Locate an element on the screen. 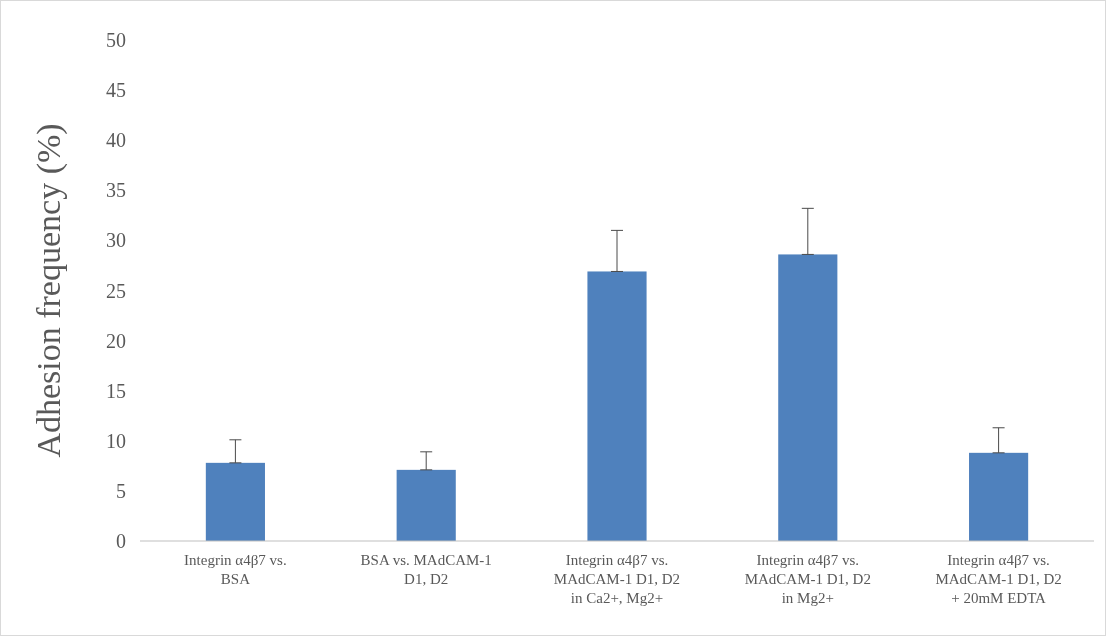  y-tick-label: 25 is located at coordinates (116, 290).